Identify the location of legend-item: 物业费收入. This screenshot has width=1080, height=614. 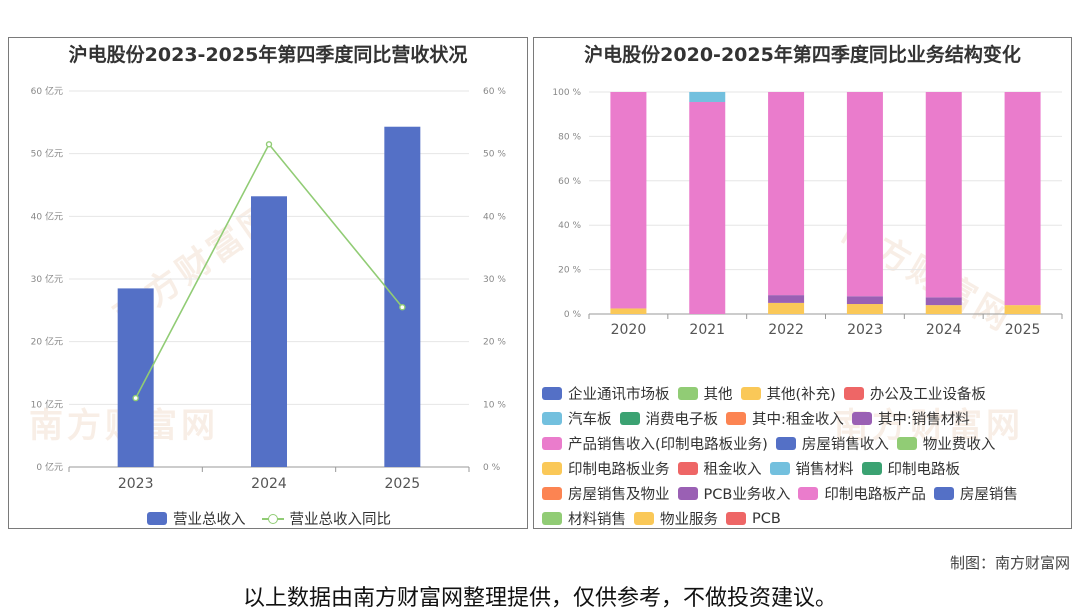
(946, 443).